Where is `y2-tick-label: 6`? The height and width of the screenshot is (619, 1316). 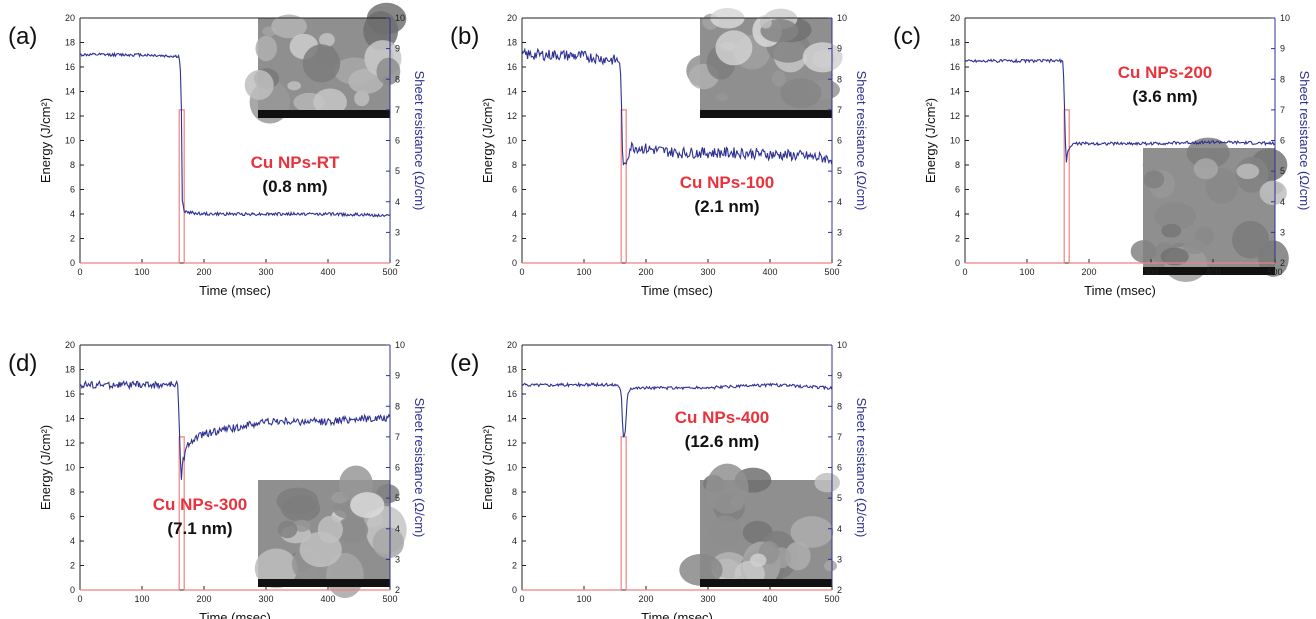 y2-tick-label: 6 is located at coordinates (1282, 141).